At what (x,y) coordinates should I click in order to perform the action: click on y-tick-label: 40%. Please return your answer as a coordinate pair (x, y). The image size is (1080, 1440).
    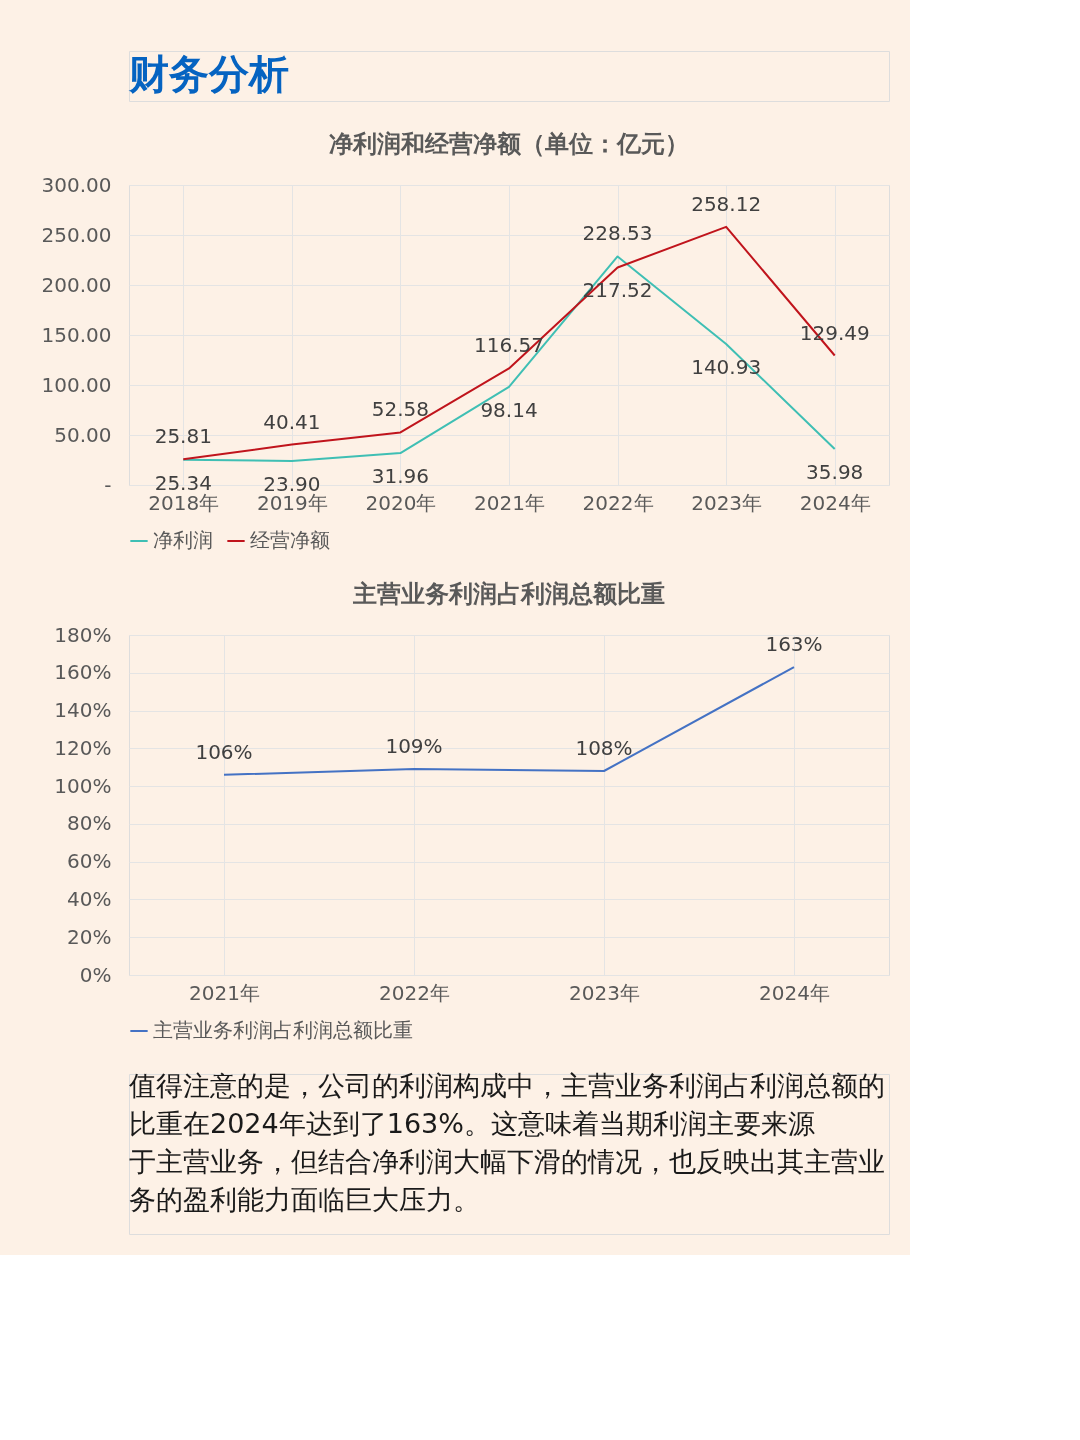
    Looking at the image, I should click on (89, 898).